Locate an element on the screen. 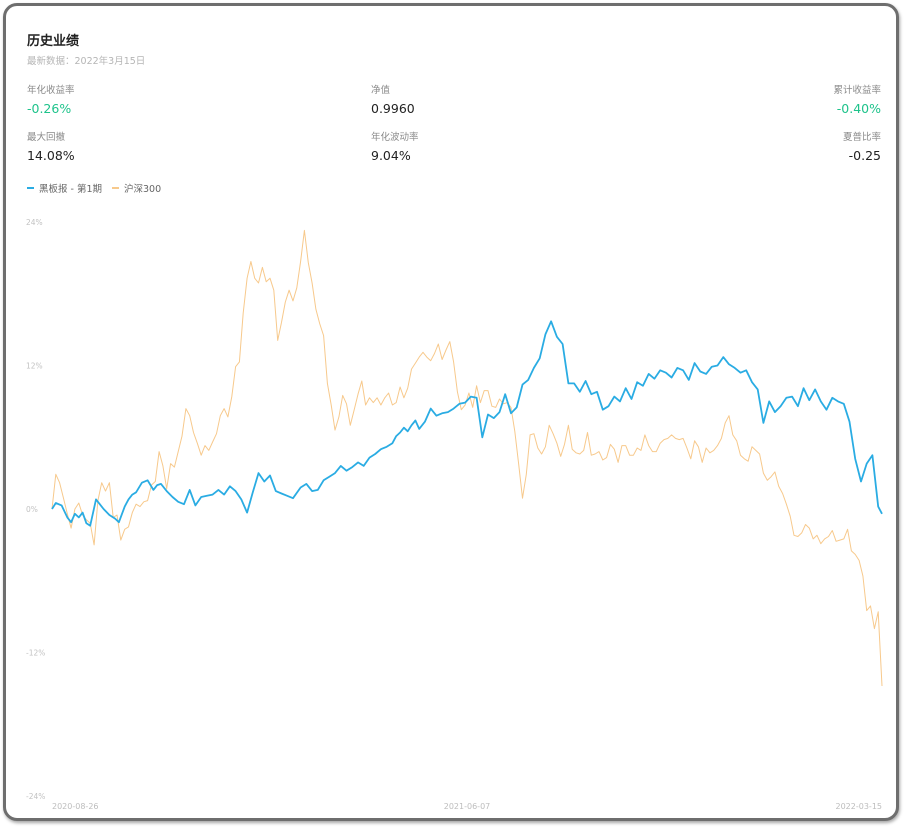 Image resolution: width=908 pixels, height=828 pixels. stat-value: 0.9960 is located at coordinates (393, 108).